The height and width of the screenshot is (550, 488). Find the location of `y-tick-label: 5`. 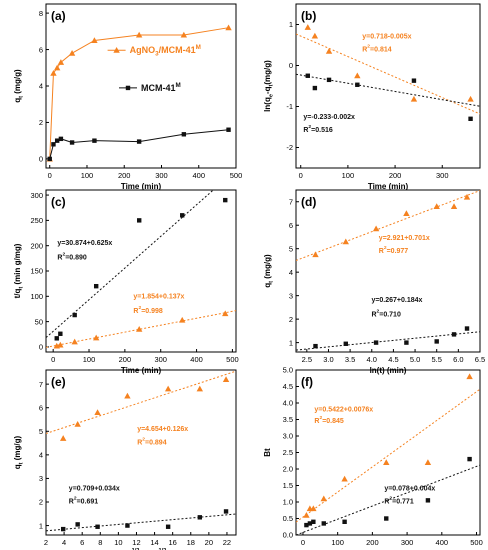

y-tick-label: 5 is located at coordinates (41, 431).